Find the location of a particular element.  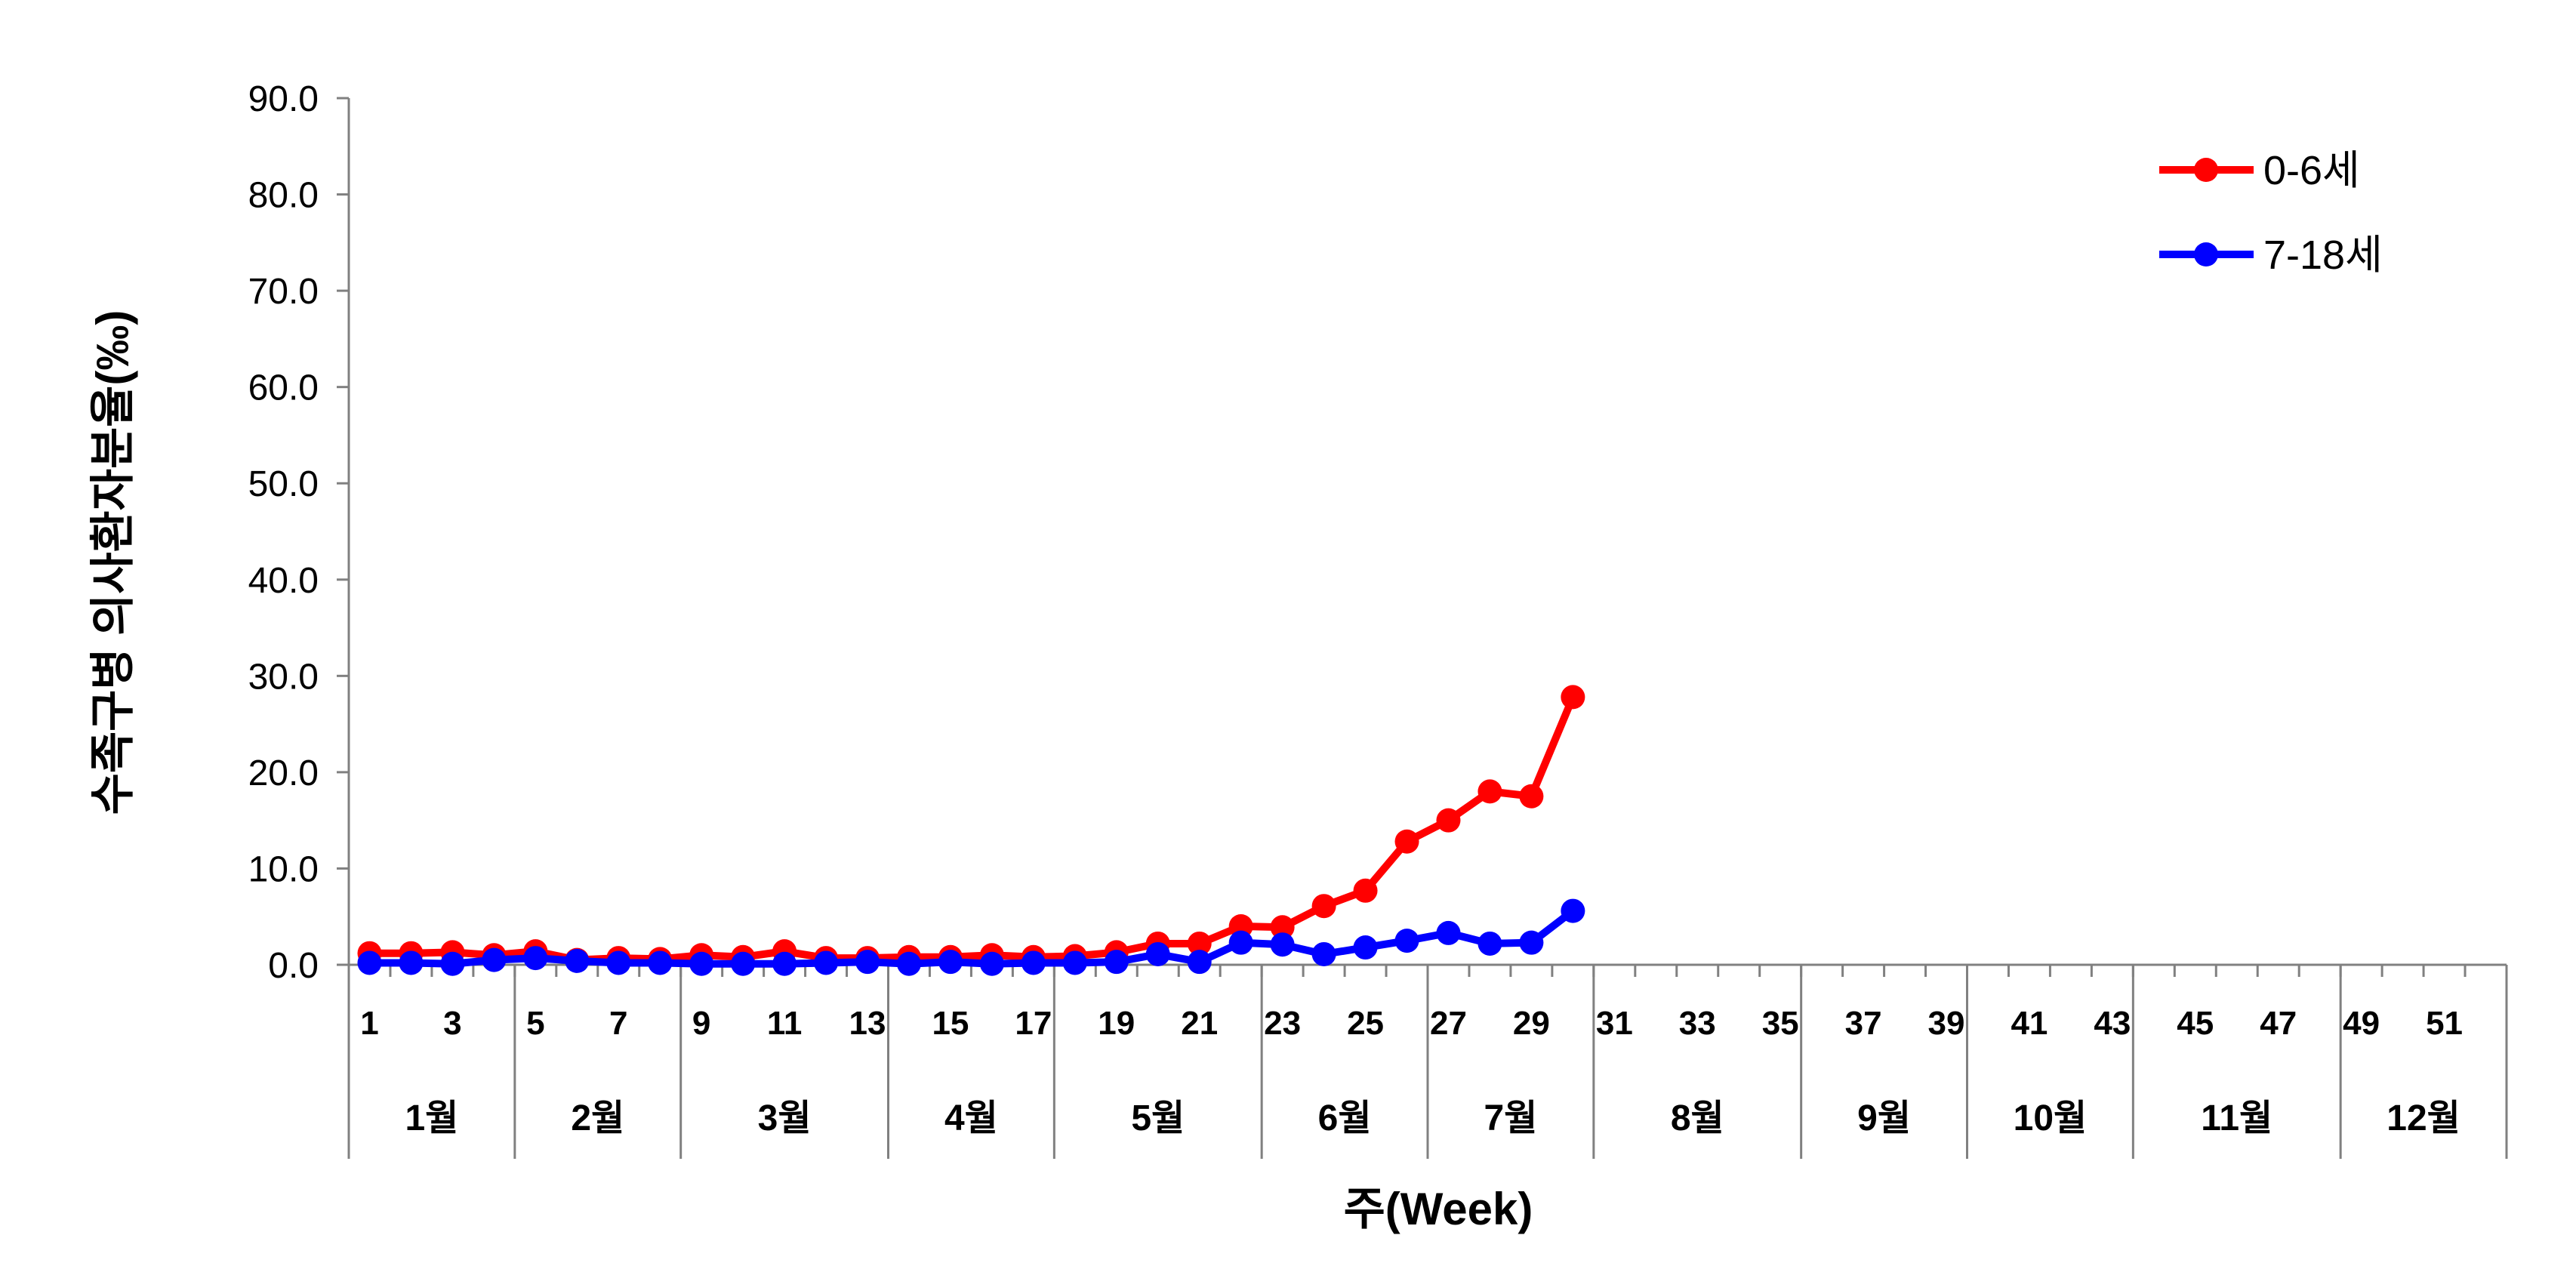

legend-item: 7-18세 is located at coordinates (2271, 256).